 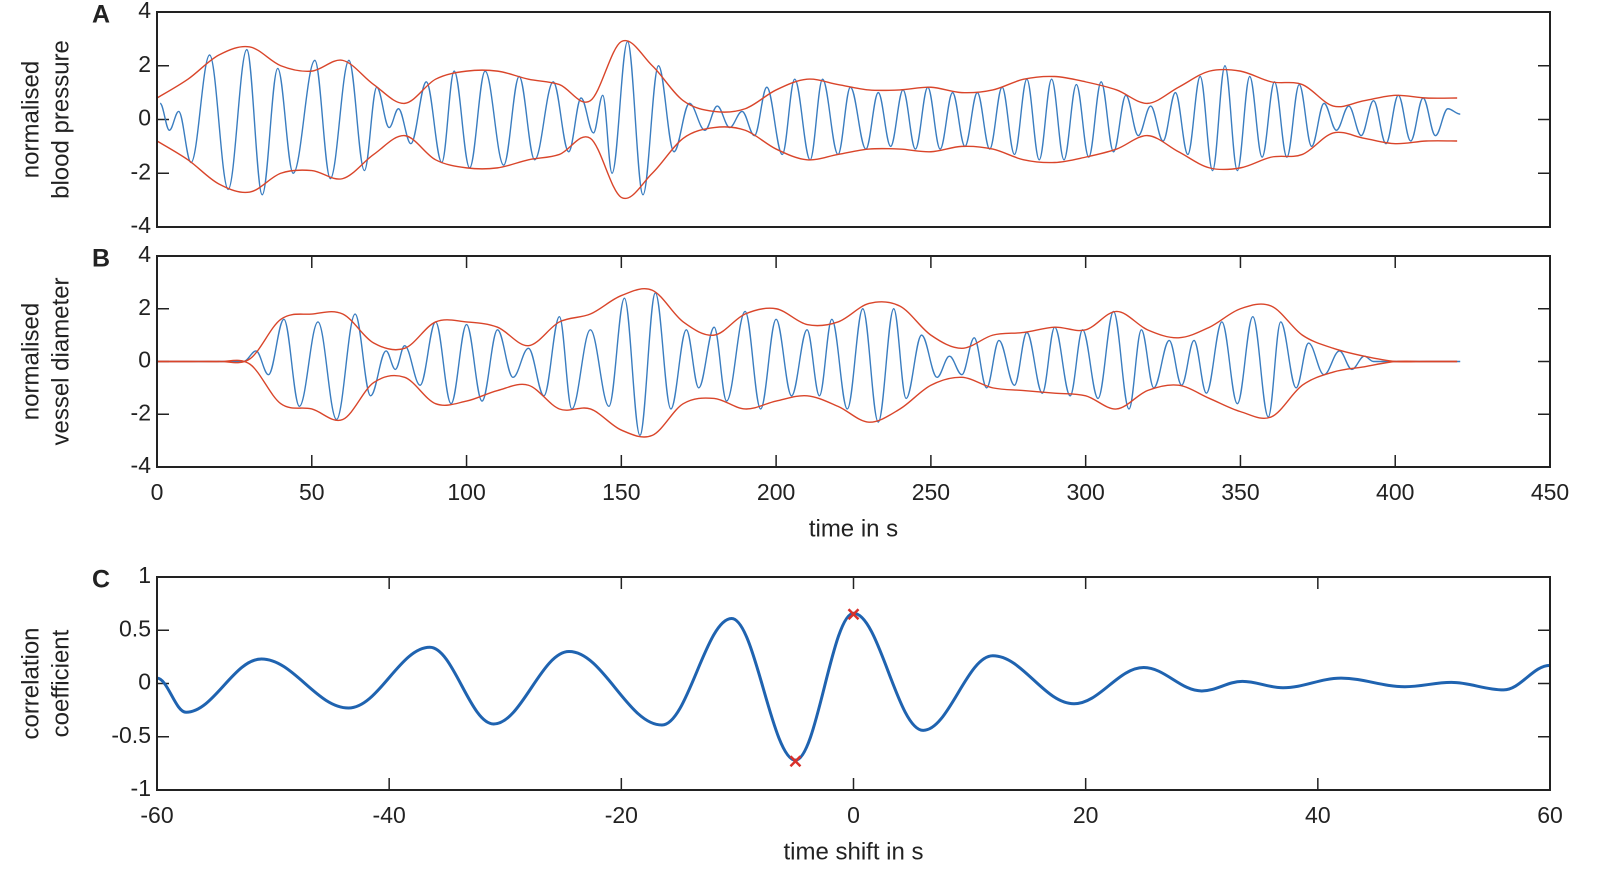 I want to click on x-tick-label: -20, so click(x=621, y=815).